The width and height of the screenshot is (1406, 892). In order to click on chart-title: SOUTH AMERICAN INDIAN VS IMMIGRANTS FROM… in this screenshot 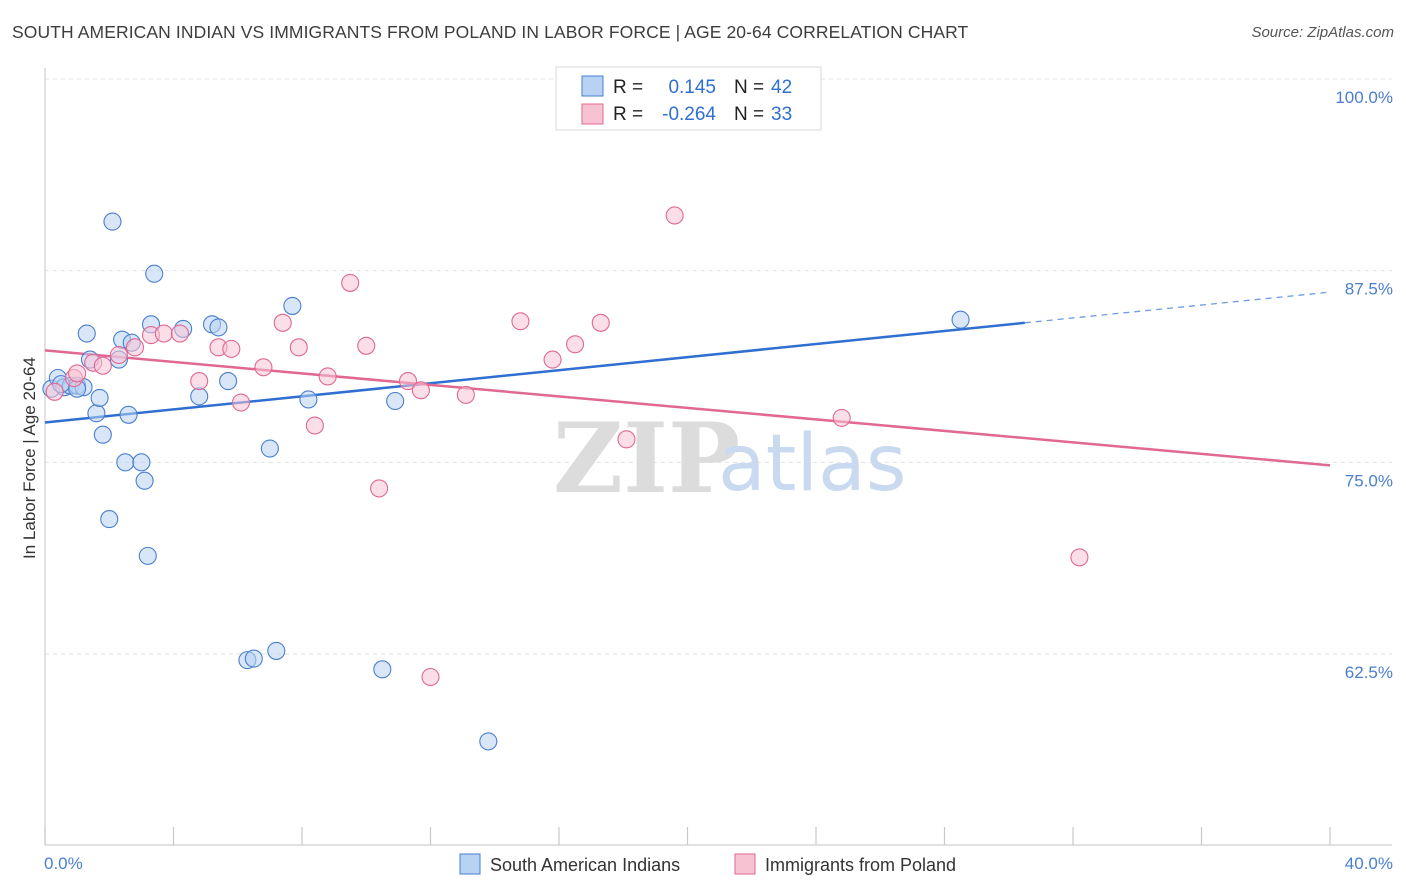, I will do `click(490, 32)`.